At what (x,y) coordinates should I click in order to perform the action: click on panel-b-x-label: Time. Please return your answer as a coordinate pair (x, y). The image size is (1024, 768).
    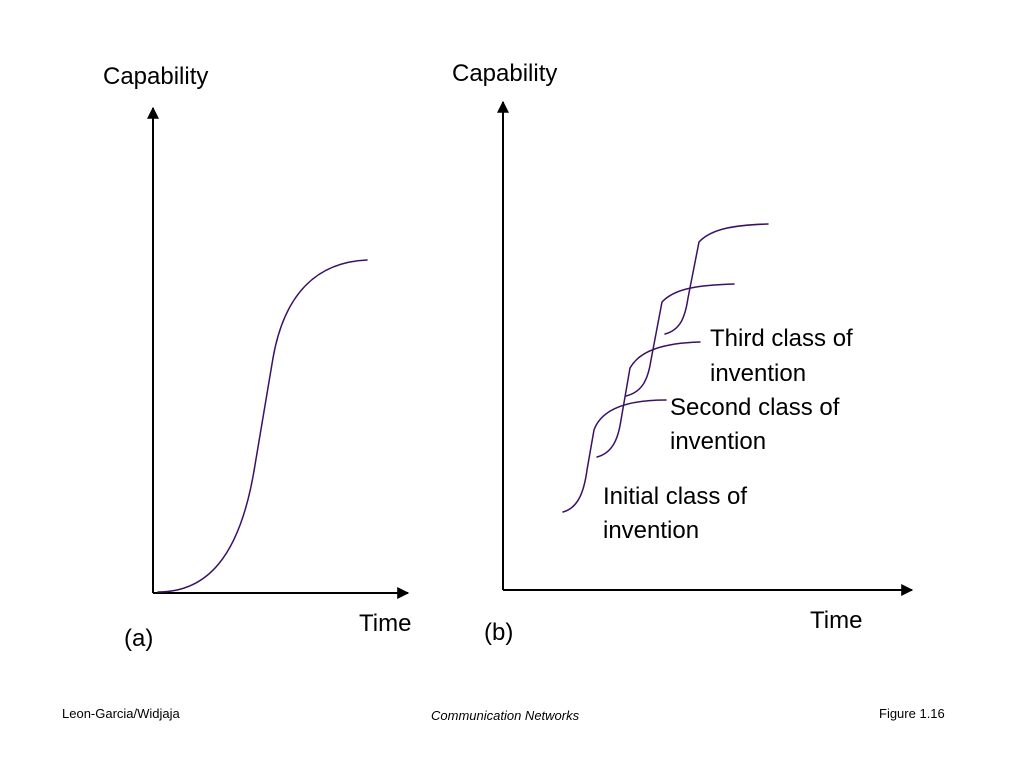
    Looking at the image, I should click on (836, 620).